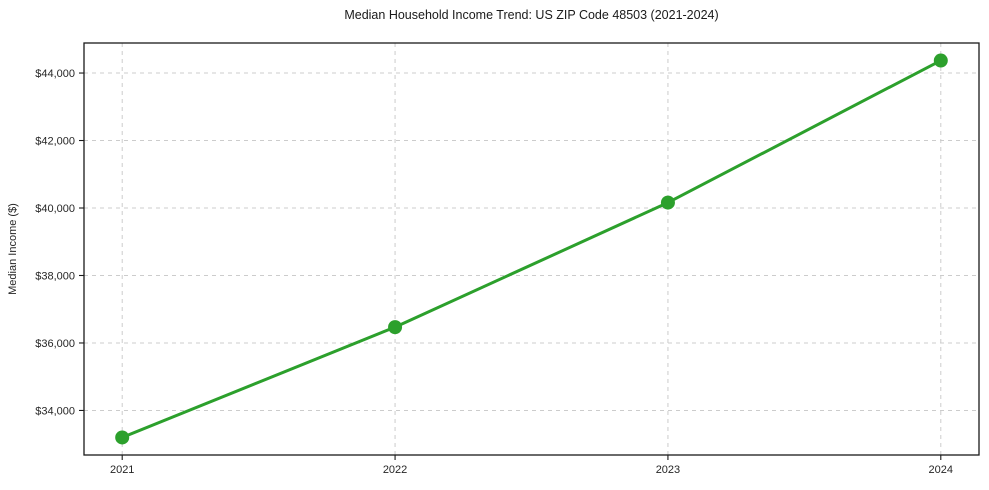  Describe the element at coordinates (55, 276) in the screenshot. I see `y-tick-label: $38,000` at that location.